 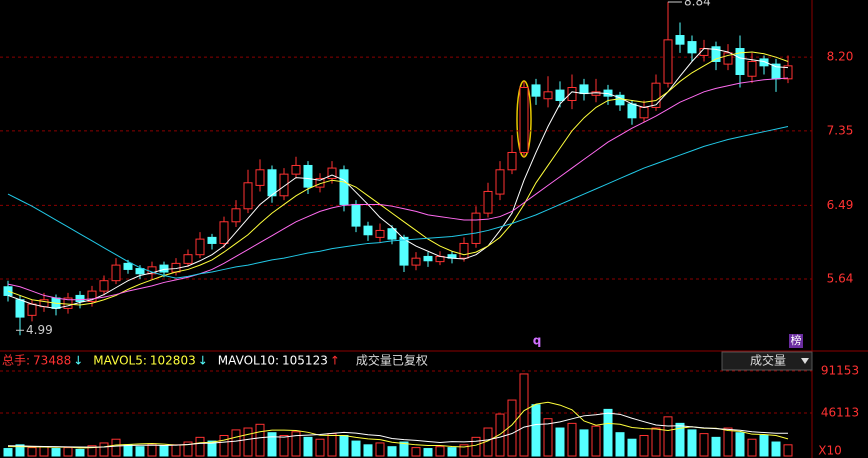 I want to click on dropdown-label: 成交量, so click(x=768, y=360).